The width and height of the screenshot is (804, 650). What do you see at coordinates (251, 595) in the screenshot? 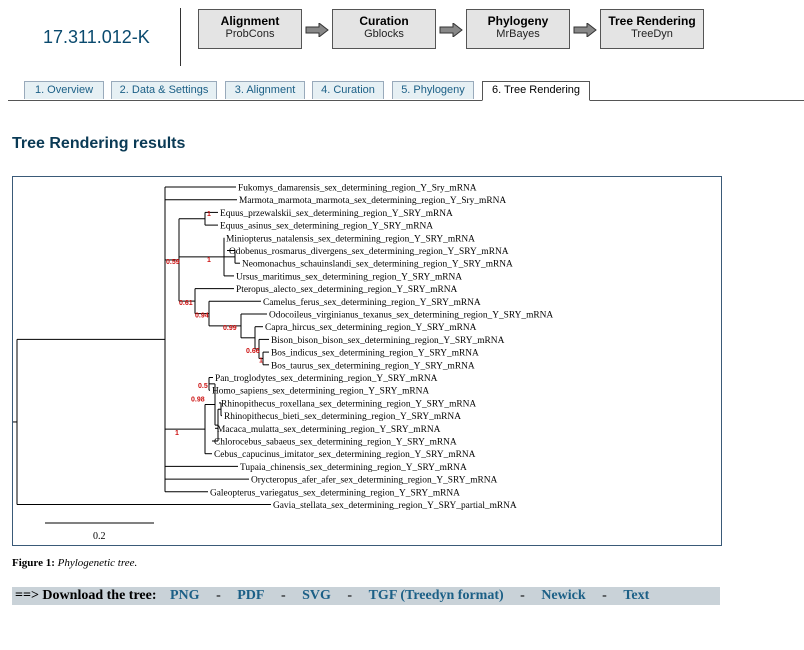
I see `download-pdf-link: PDF` at bounding box center [251, 595].